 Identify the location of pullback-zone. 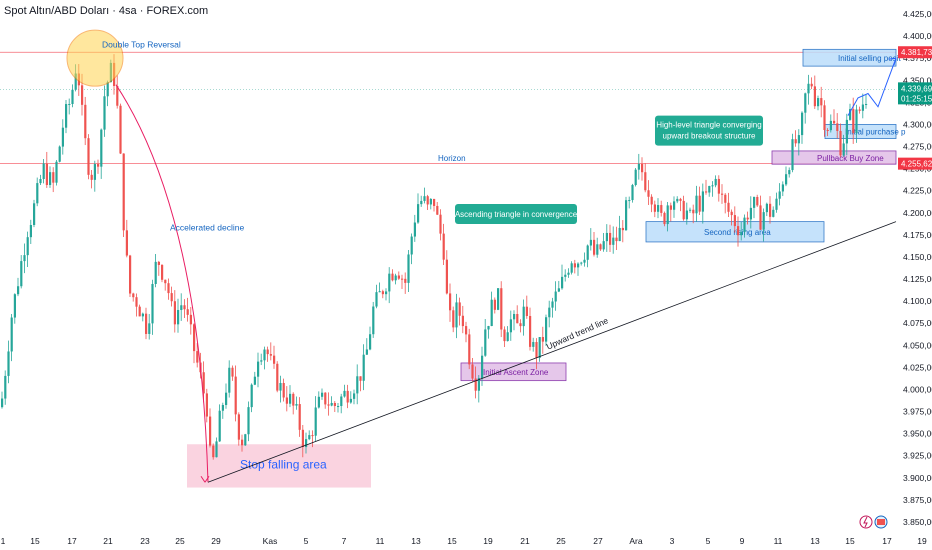
(834, 157).